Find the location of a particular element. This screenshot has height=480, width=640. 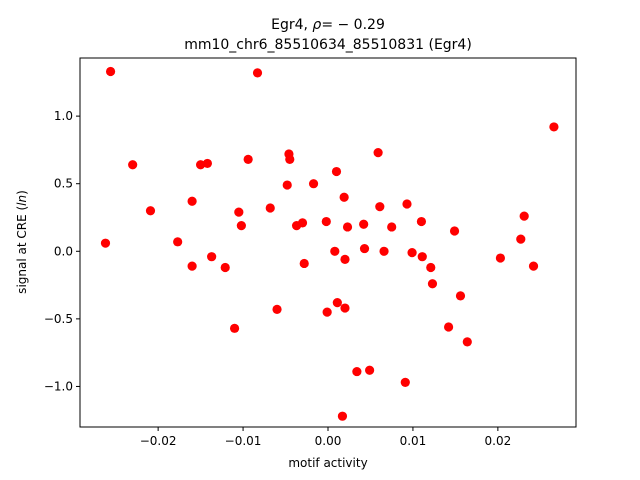

x-tick-label-1: −0.01 is located at coordinates (243, 441).